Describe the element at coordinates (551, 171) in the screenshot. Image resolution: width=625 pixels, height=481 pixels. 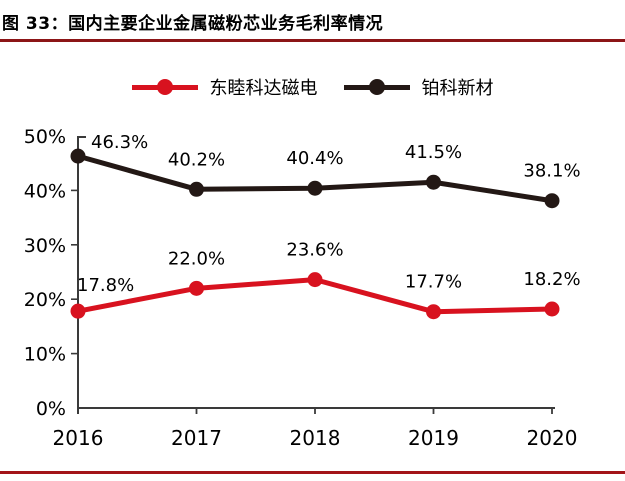
I see `data-point-label: 38.1%` at that location.